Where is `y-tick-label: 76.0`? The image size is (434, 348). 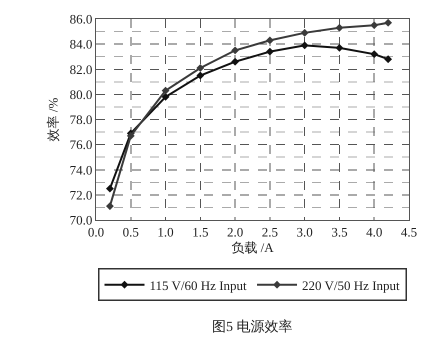 y-tick-label: 76.0 is located at coordinates (81, 144).